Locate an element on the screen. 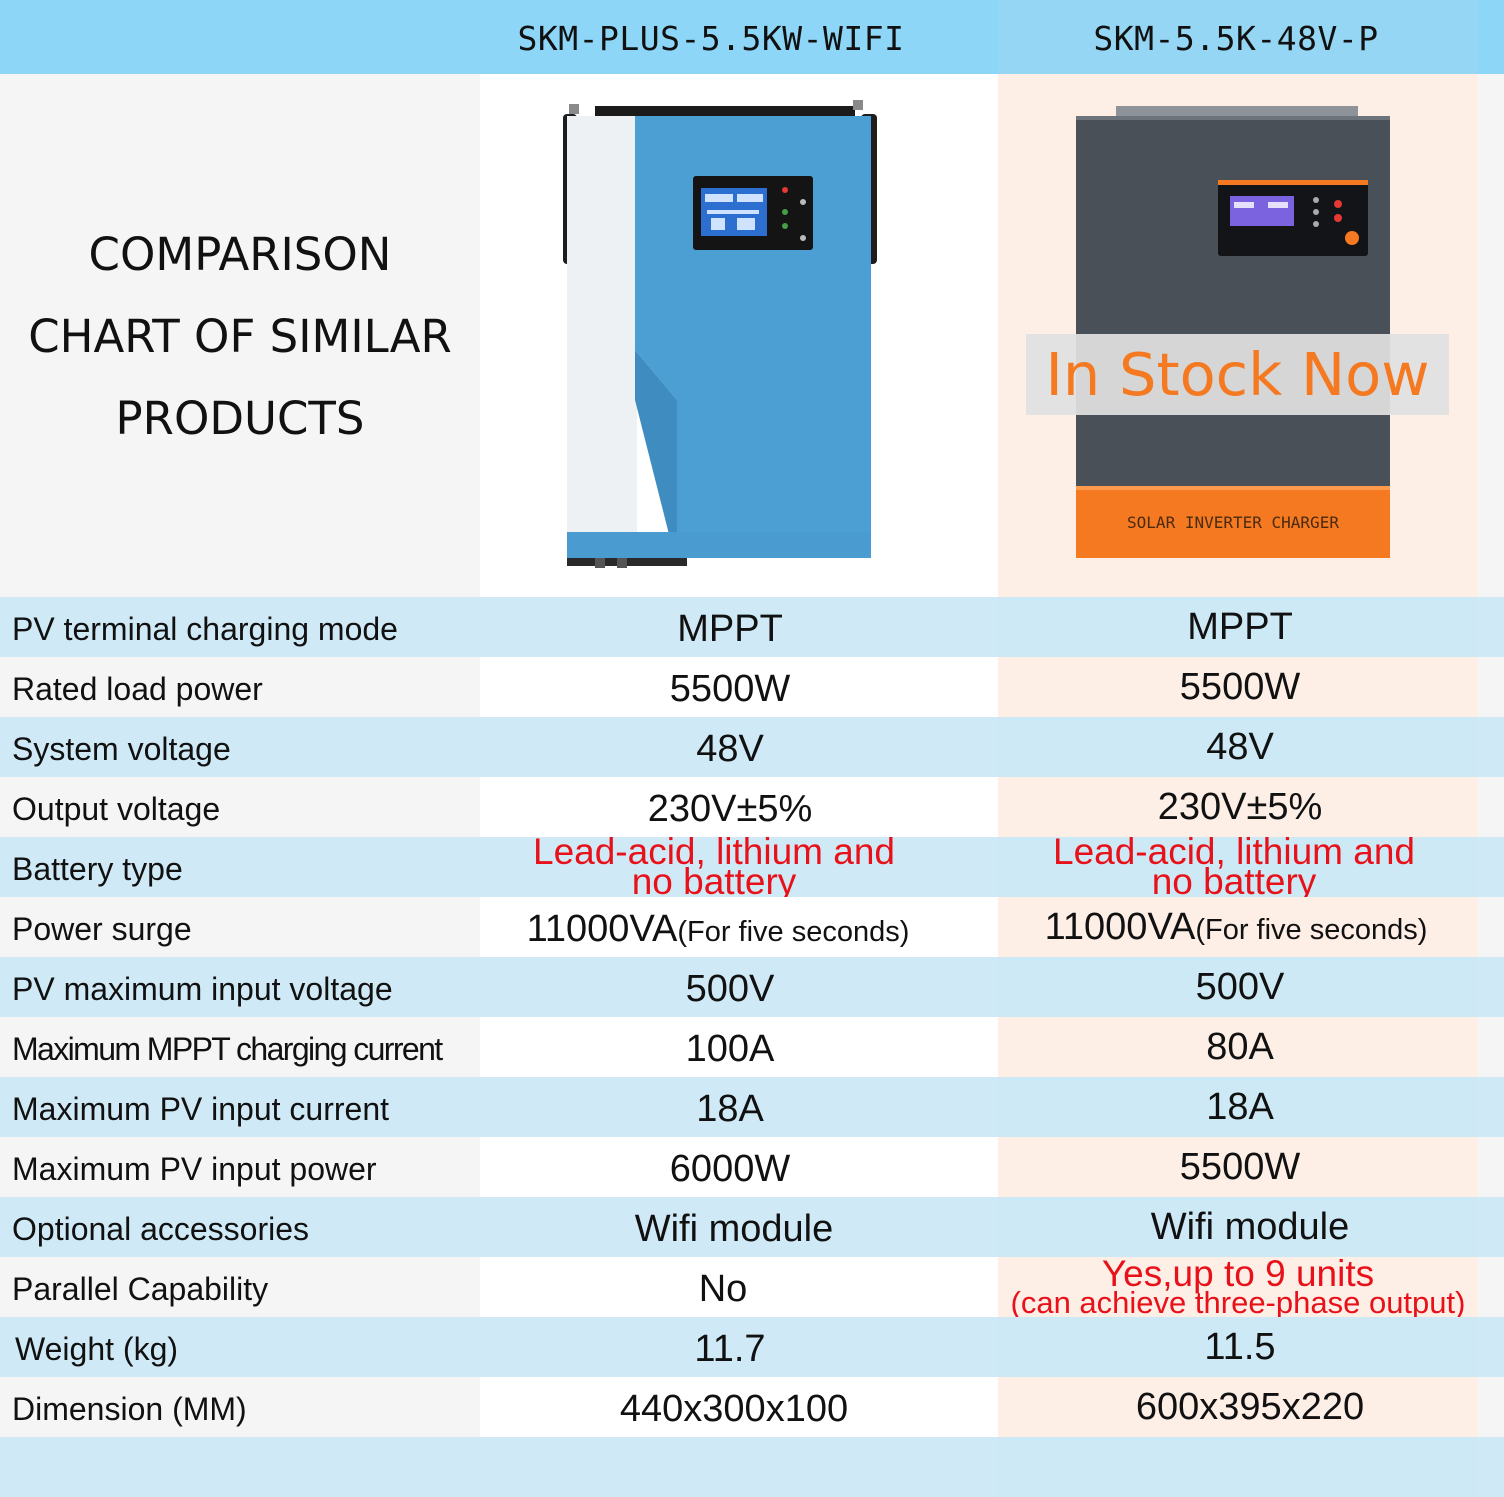 The image size is (1504, 1497). spec-row: PV maximum input voltage 500V 500V is located at coordinates (752, 987).